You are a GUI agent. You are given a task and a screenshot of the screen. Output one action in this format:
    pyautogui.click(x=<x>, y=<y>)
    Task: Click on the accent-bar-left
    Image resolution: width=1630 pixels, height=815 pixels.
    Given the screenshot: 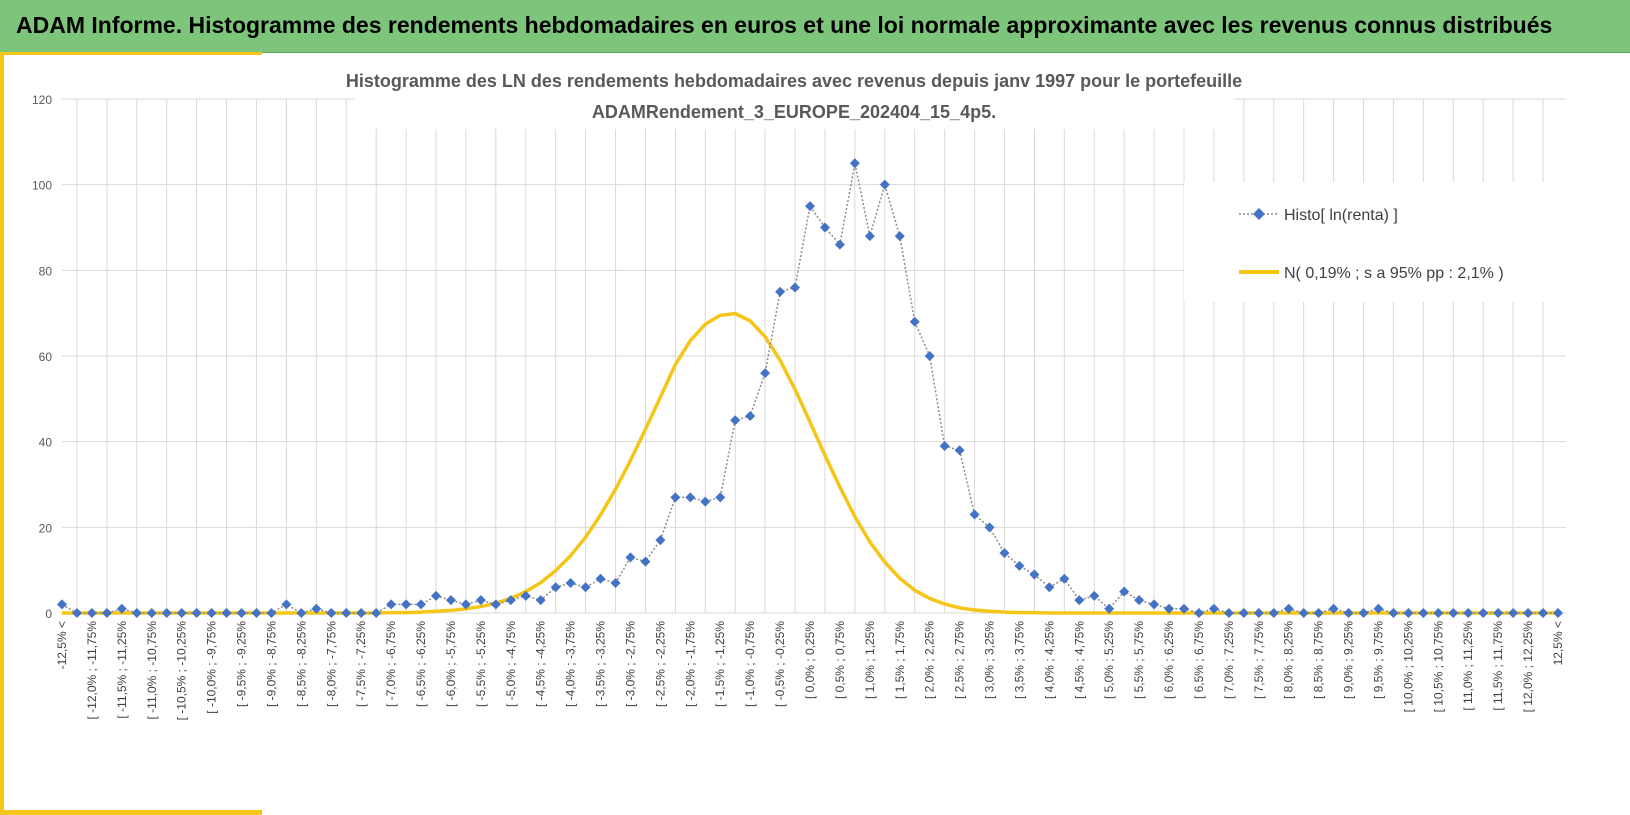 What is the action you would take?
    pyautogui.click(x=2, y=433)
    